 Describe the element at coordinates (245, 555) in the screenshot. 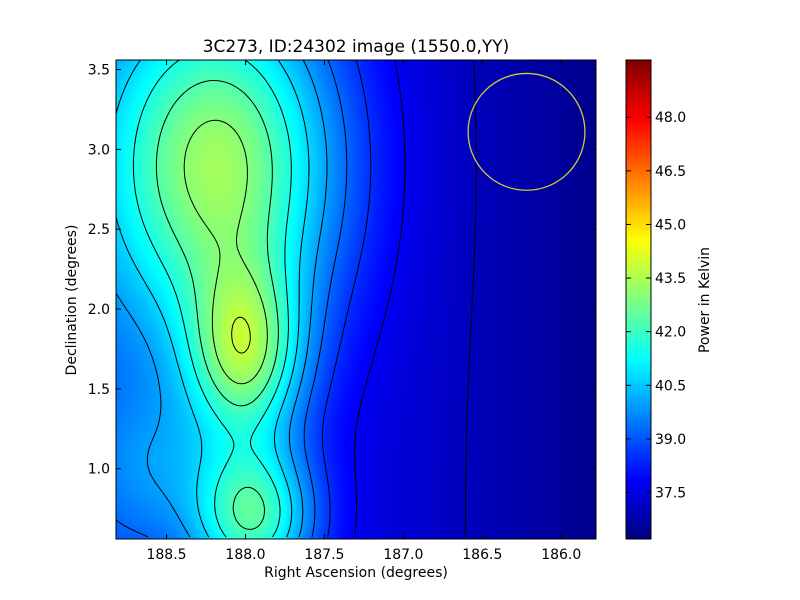

I see `x-tick-label: 188.0` at that location.